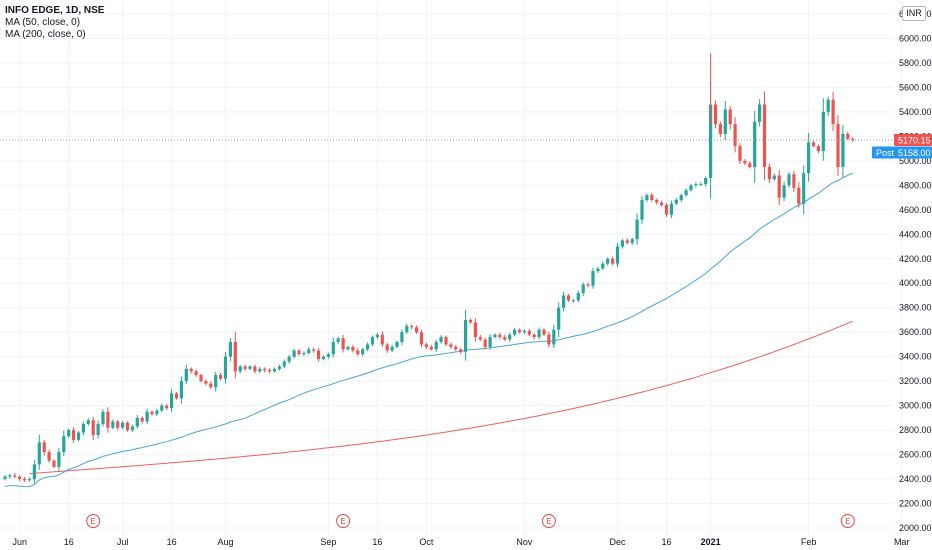 The width and height of the screenshot is (932, 550). Describe the element at coordinates (885, 153) in the screenshot. I see `post-badge-label: Post` at that location.